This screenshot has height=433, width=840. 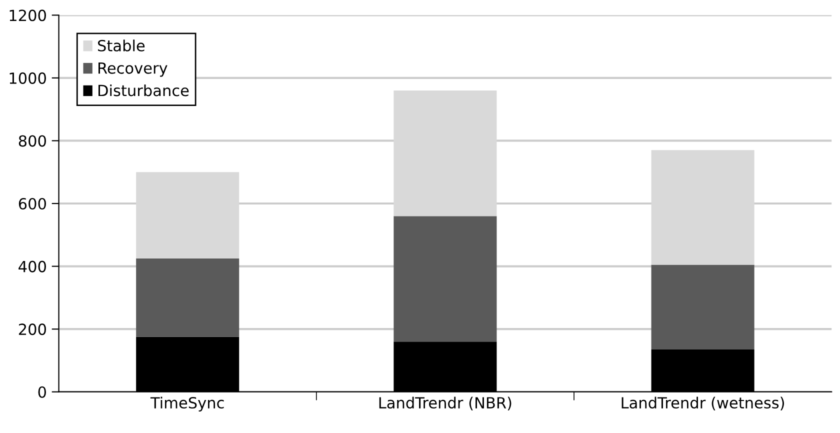 I want to click on y-tick-label: 1200, so click(x=28, y=16).